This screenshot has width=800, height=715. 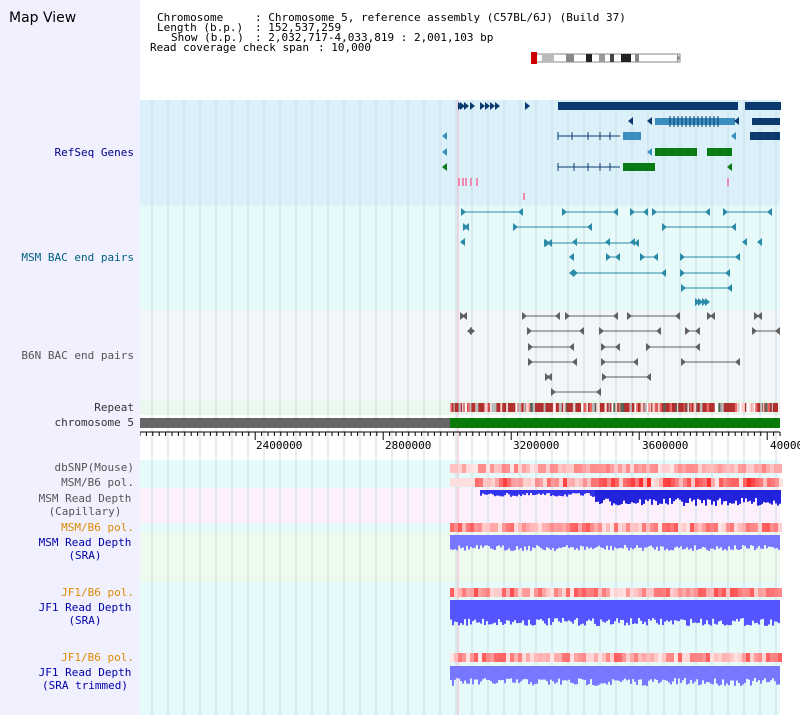 I want to click on msm-bac-track, so click(x=460, y=257).